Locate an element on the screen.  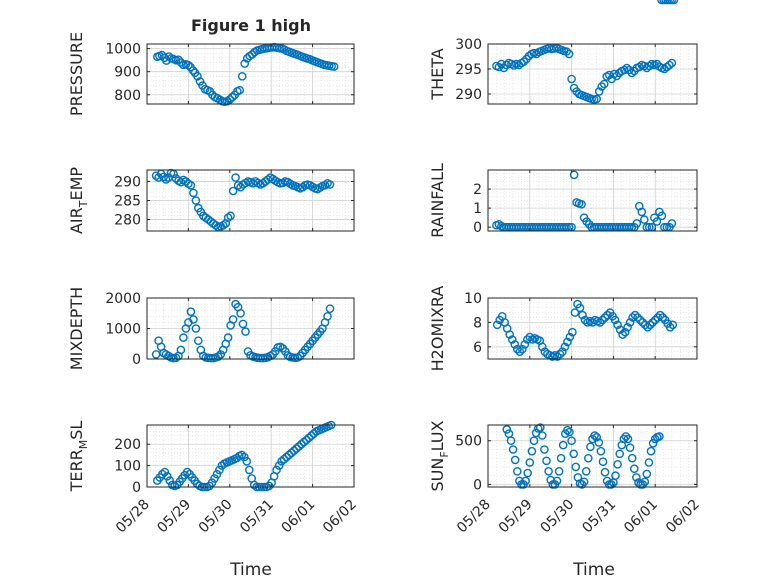
panel-2: 290 295 300 THETA is located at coordinates (563, 71).